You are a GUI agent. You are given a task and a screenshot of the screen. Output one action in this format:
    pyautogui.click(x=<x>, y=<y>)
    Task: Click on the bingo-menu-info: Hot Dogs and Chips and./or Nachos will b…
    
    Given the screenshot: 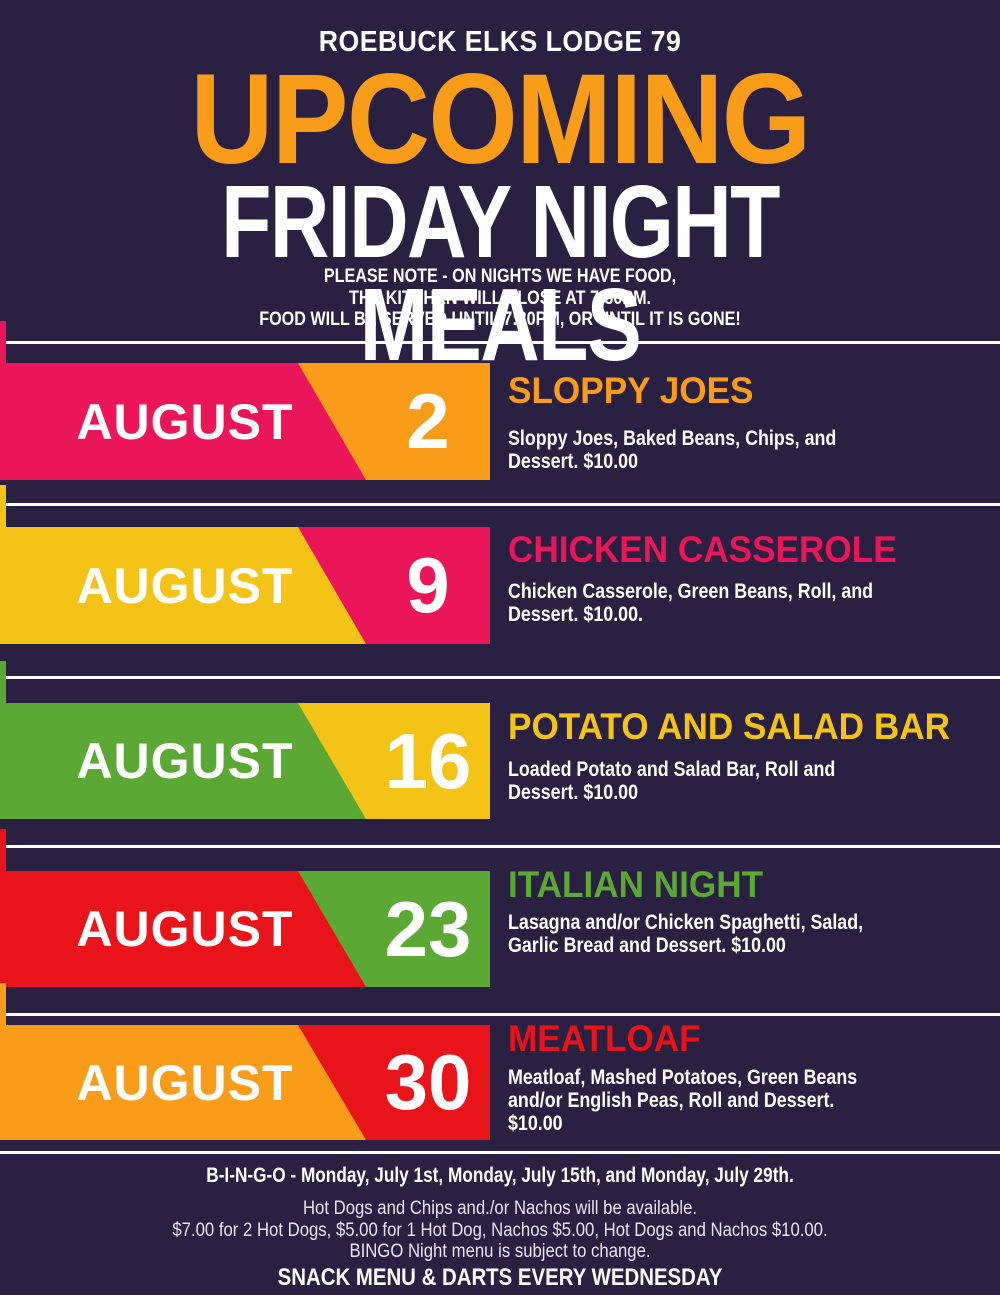 What is the action you would take?
    pyautogui.click(x=500, y=1230)
    